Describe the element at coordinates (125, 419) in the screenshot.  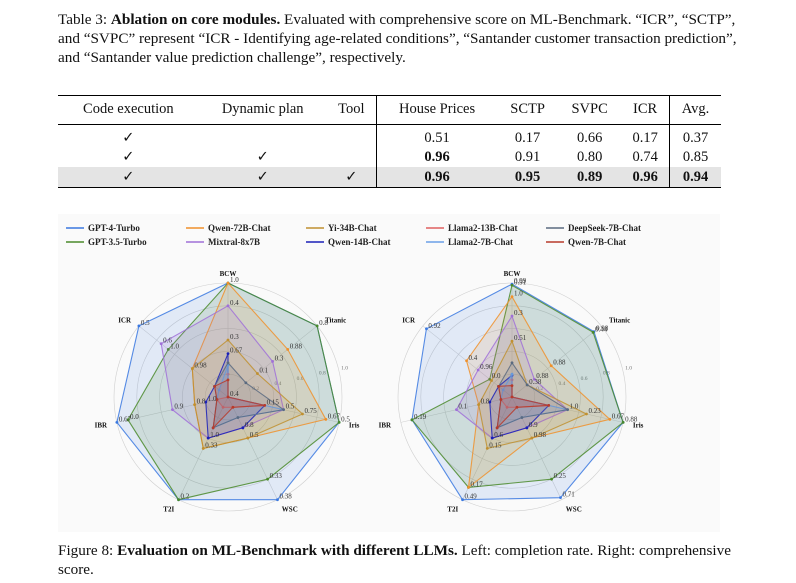
I see `point-value-label: 0.67` at that location.